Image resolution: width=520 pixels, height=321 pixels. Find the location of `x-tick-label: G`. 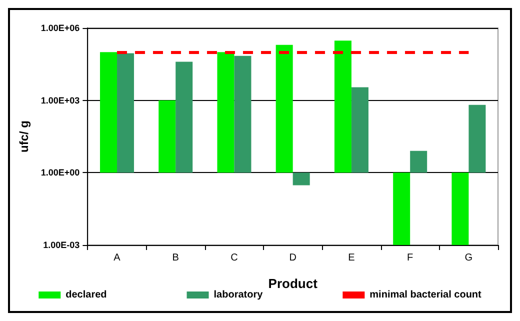

x-tick-label: G is located at coordinates (468, 258).